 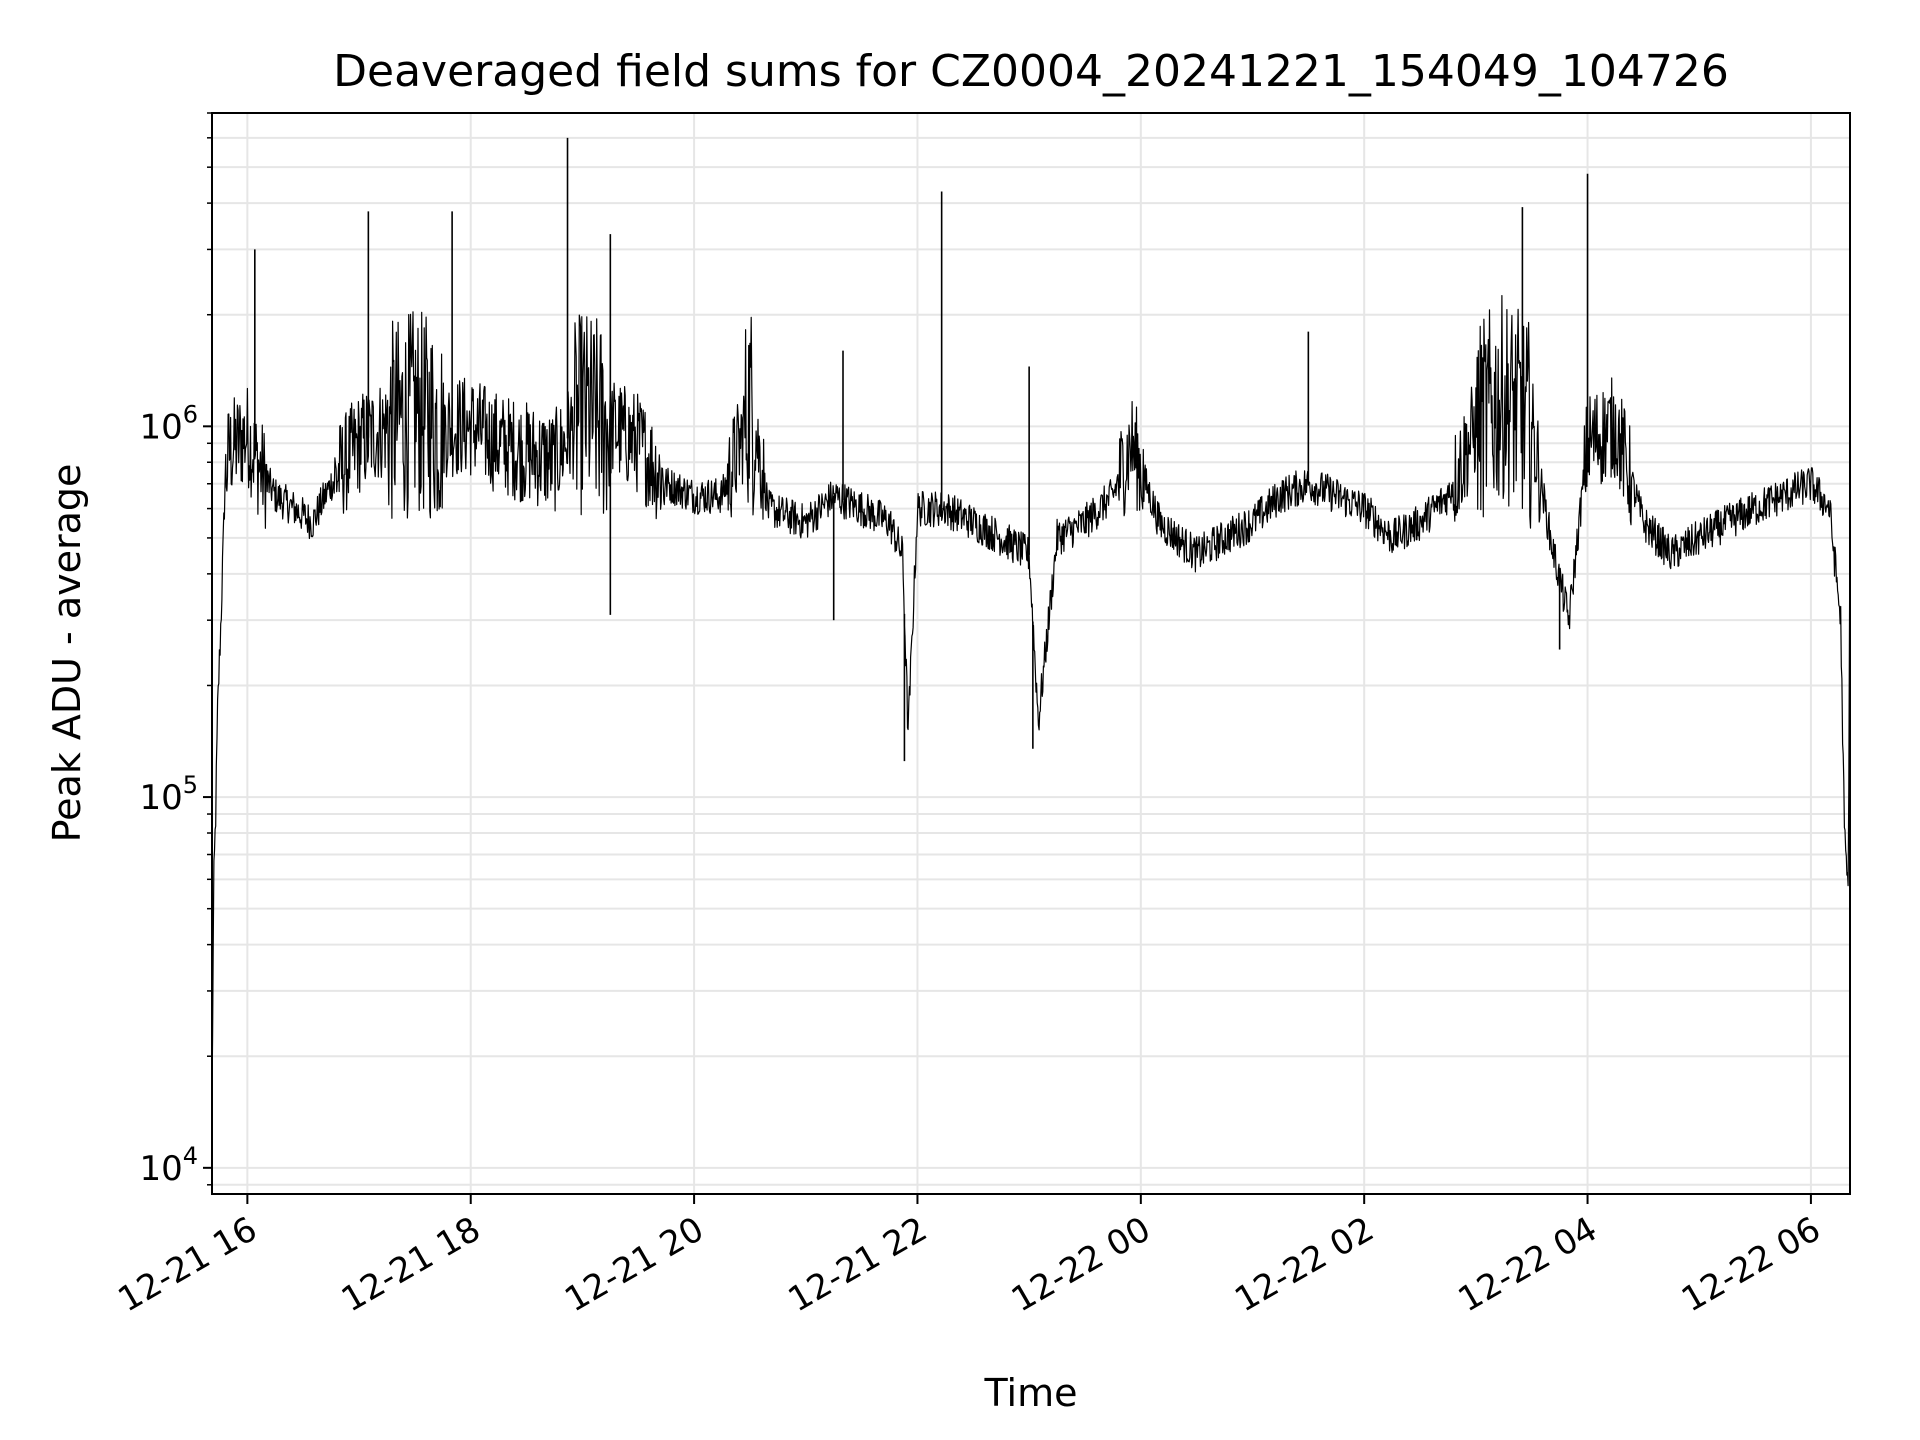 I want to click on y-axis: 10⁴ 10⁵ 10⁶, so click(x=175, y=650).